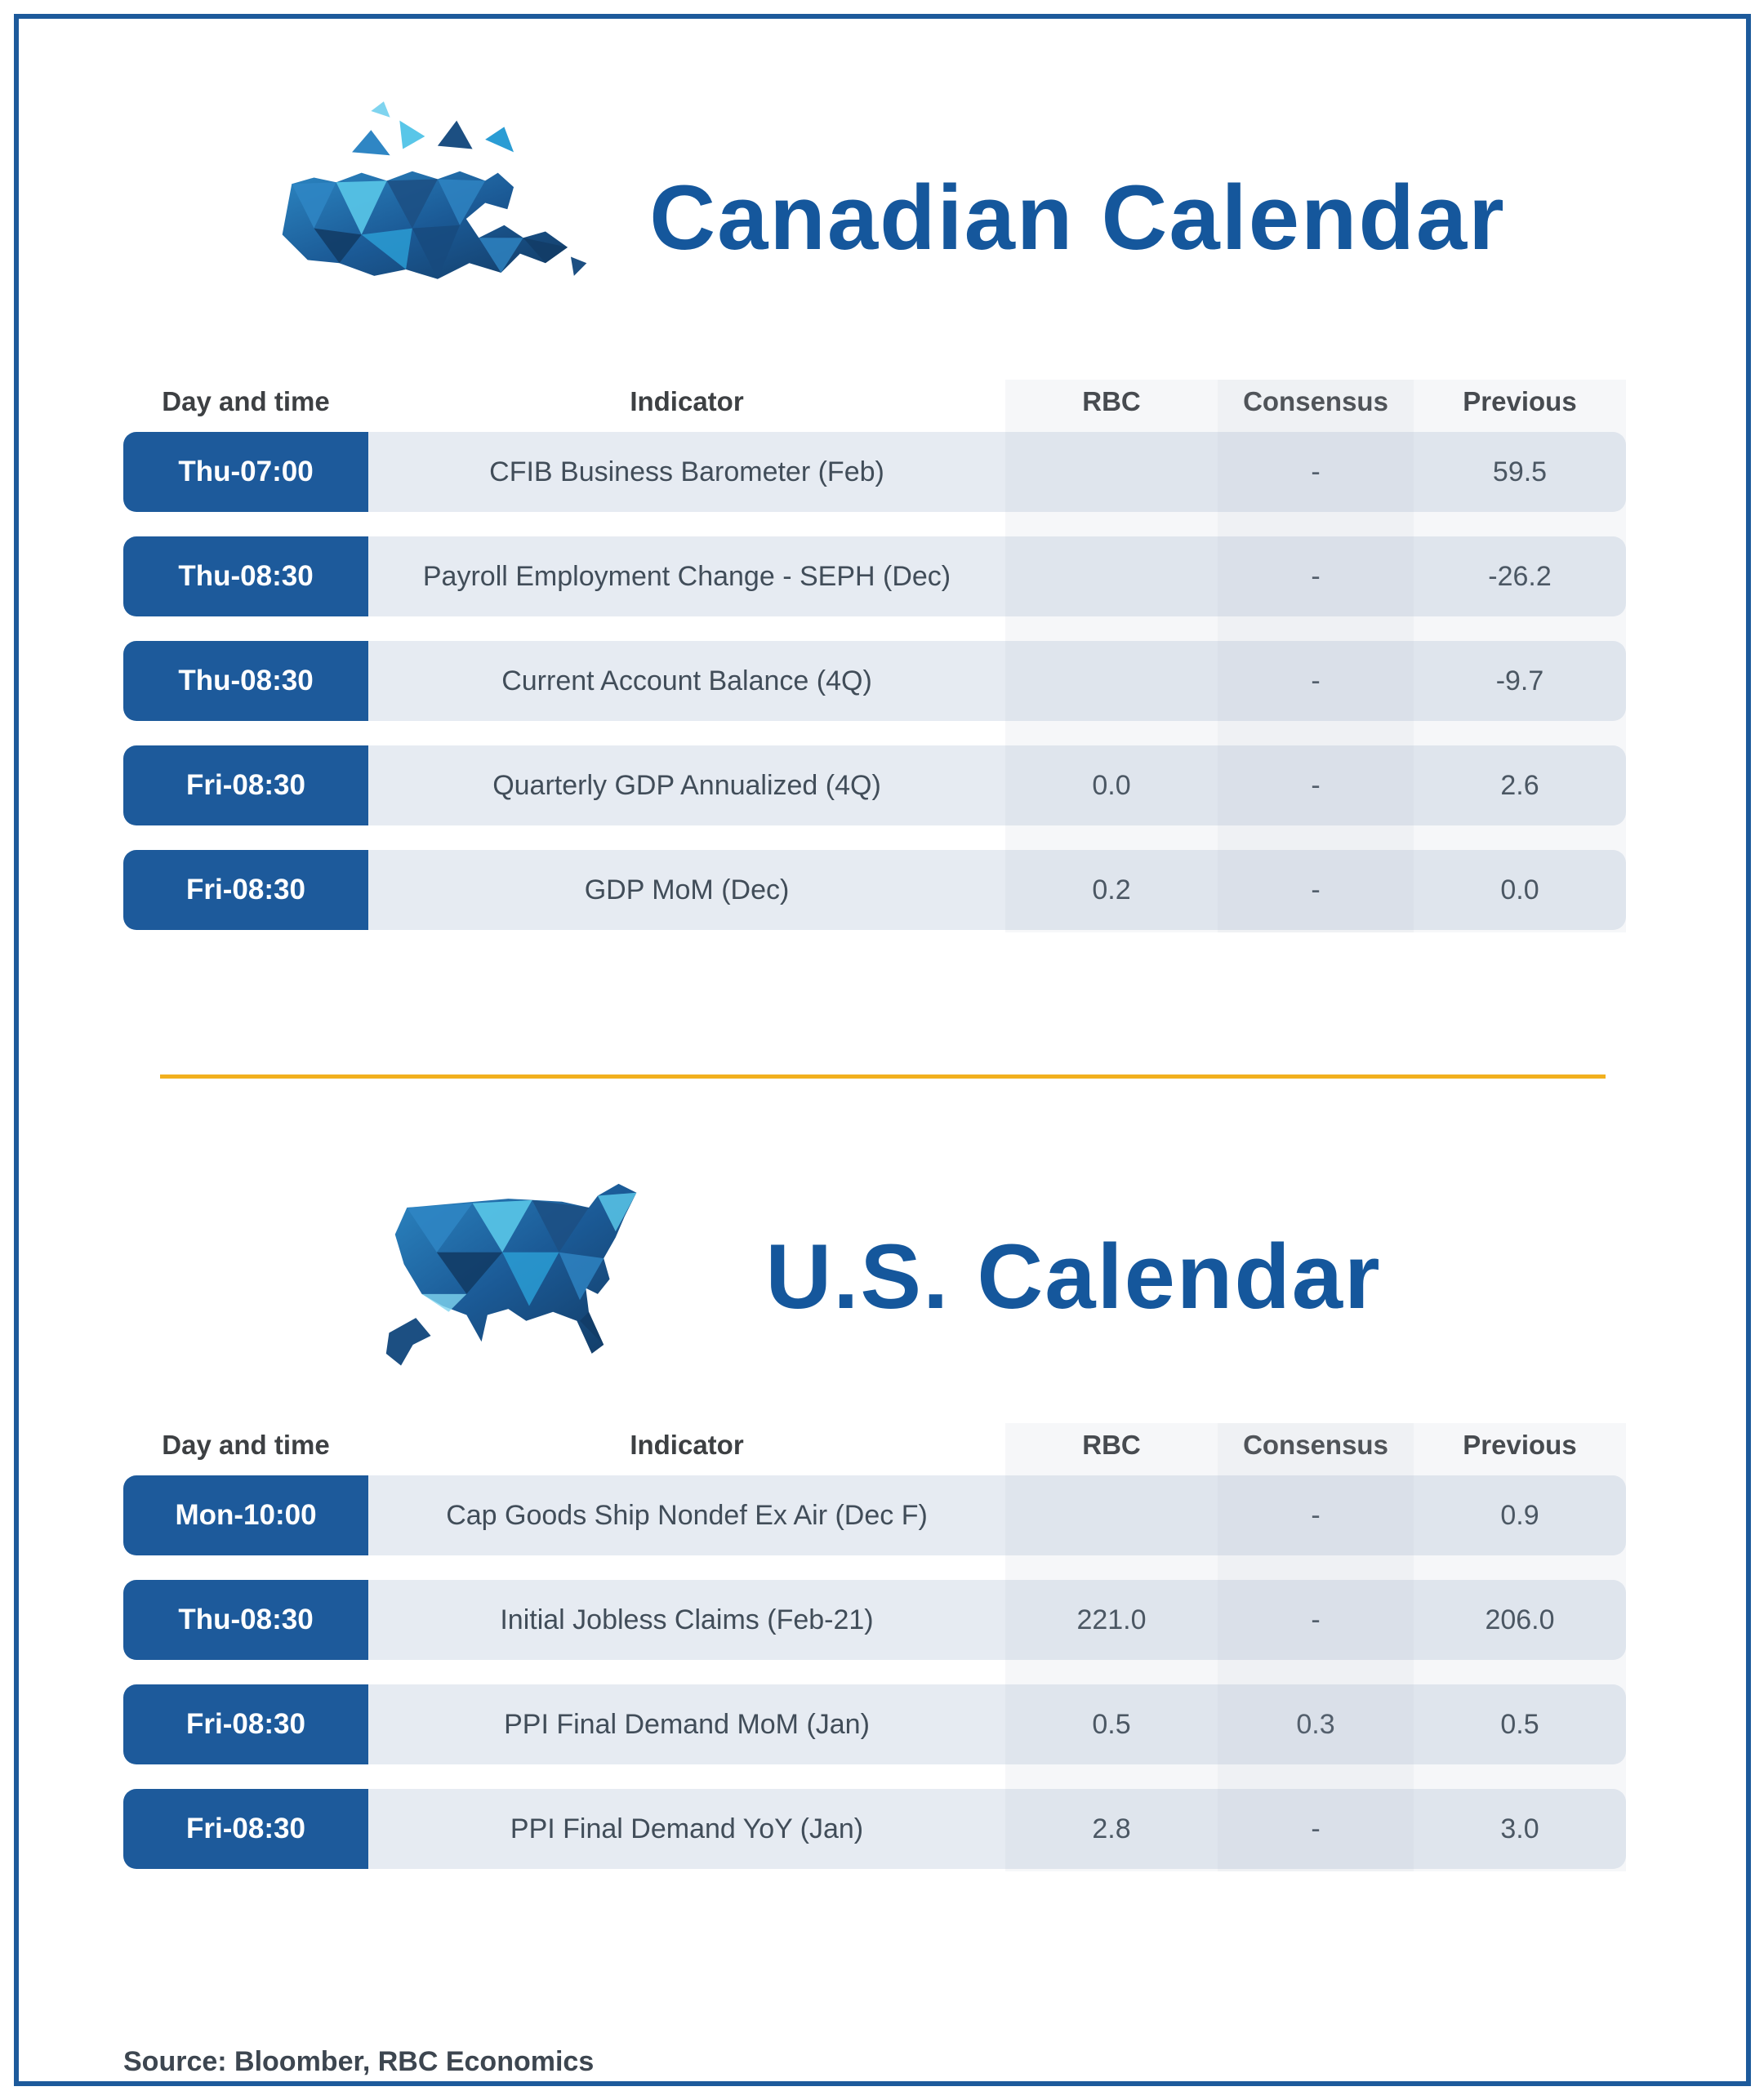 The image size is (1755, 2100). I want to click on canadian-calendar-title: Canadian Calendar, so click(1077, 217).